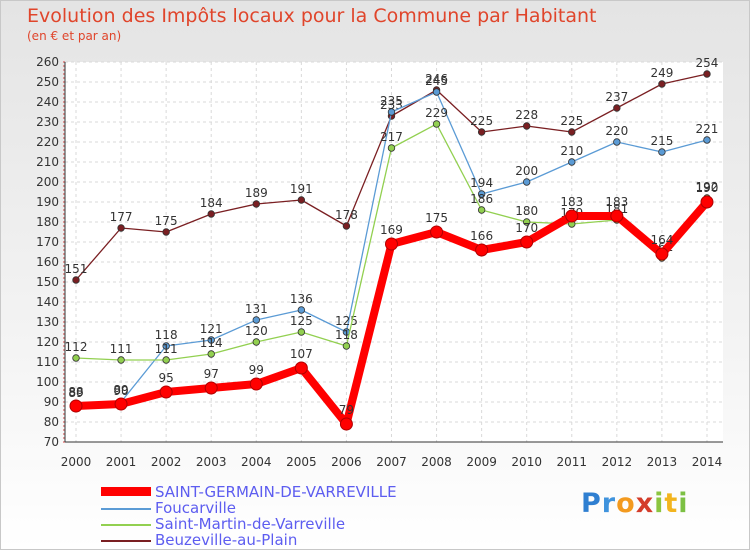  I want to click on x-tick-label: 2010, so click(526, 462).